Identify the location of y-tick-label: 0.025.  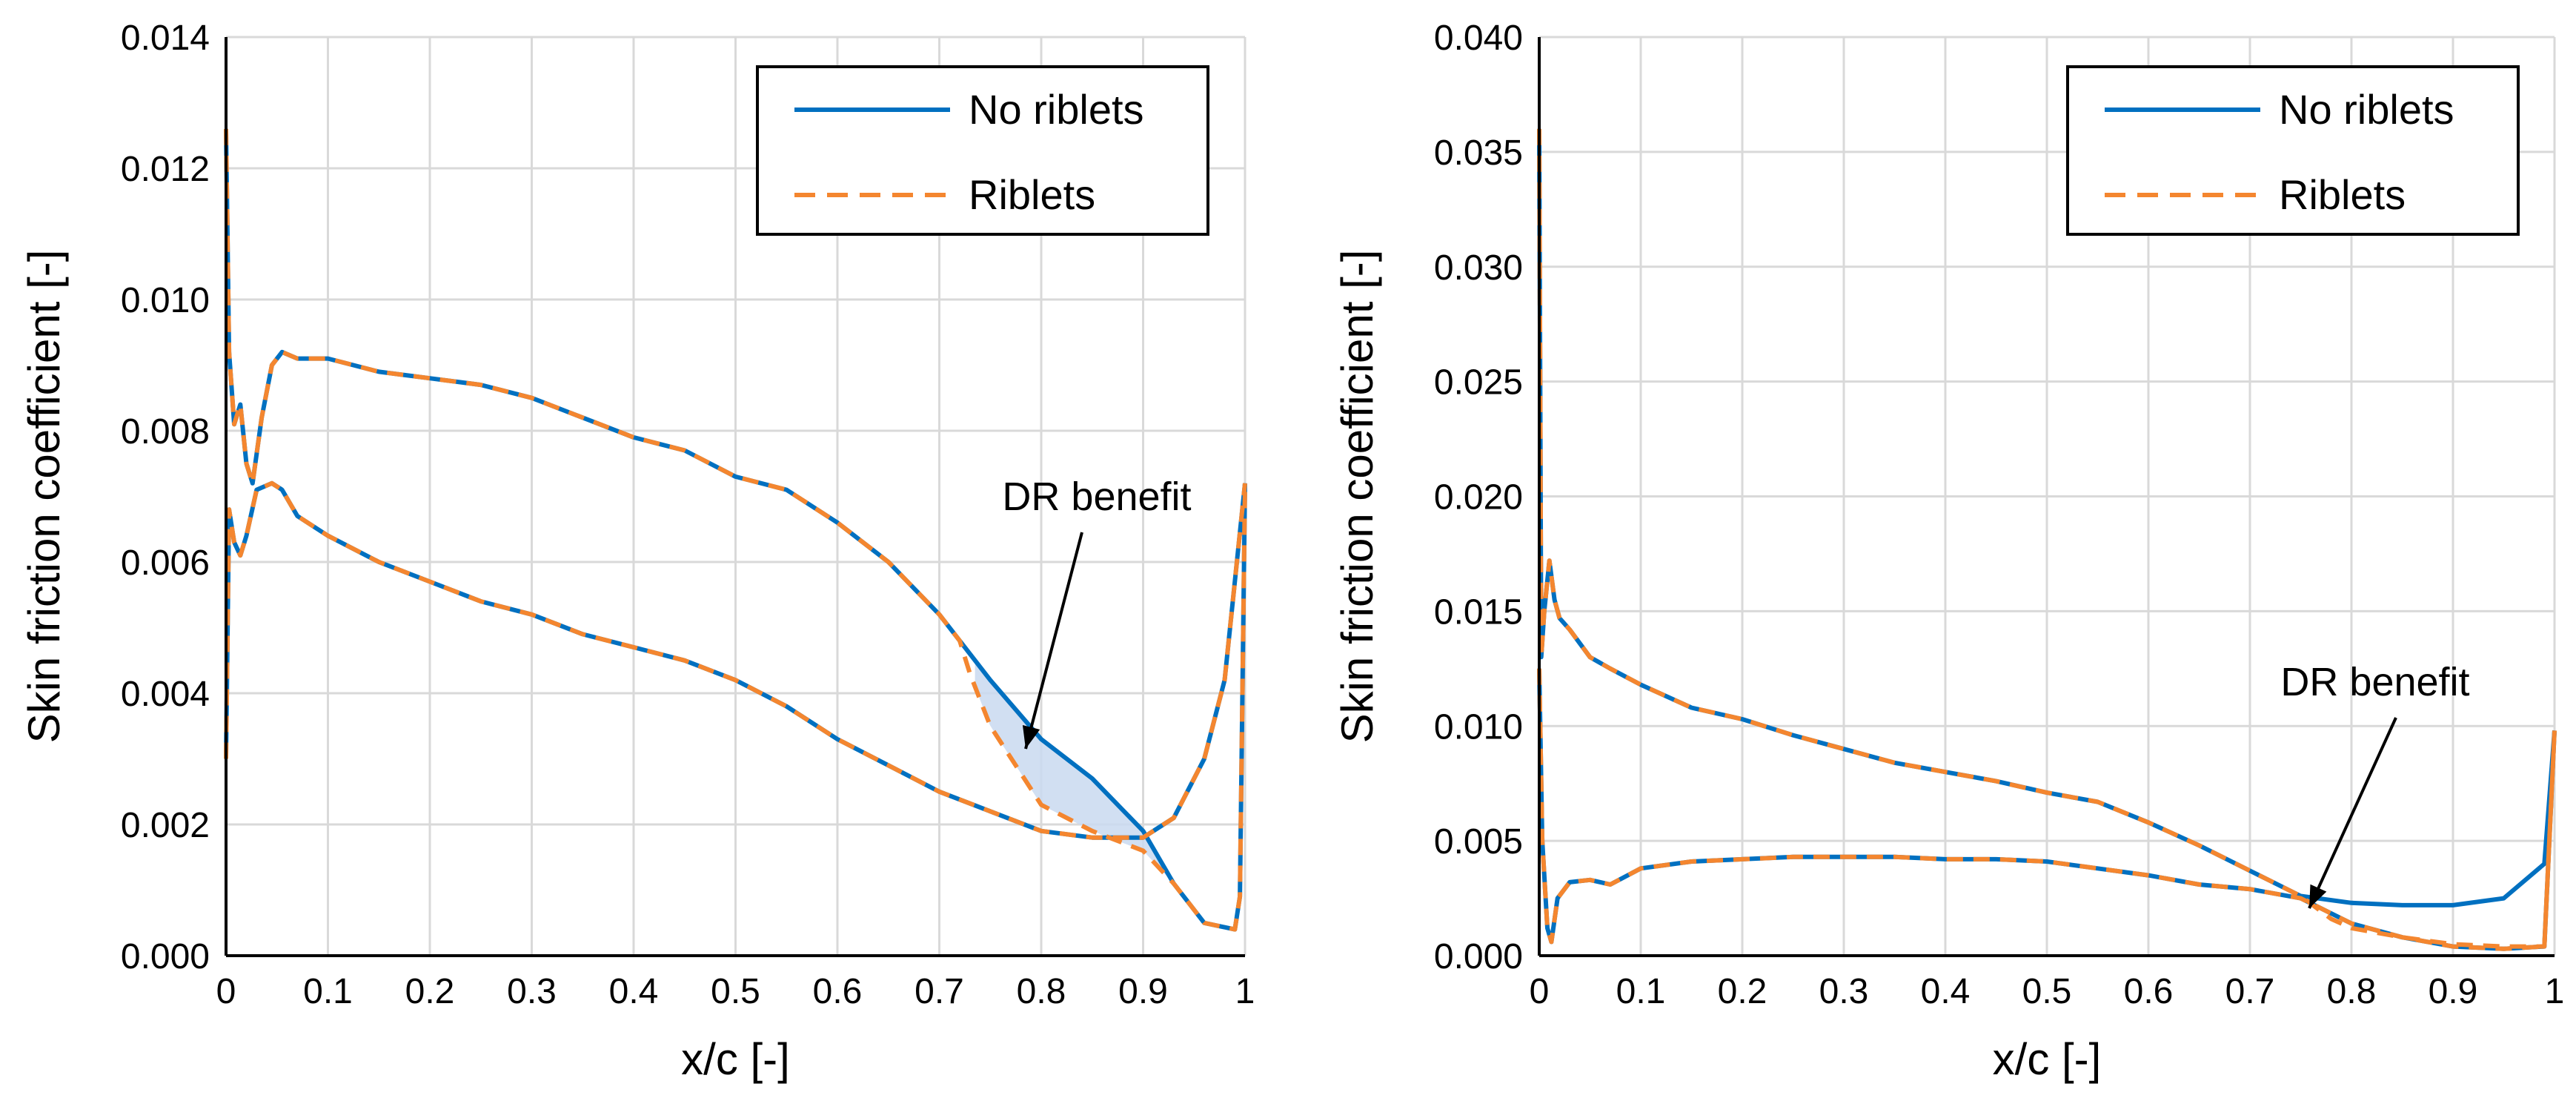
(1478, 383).